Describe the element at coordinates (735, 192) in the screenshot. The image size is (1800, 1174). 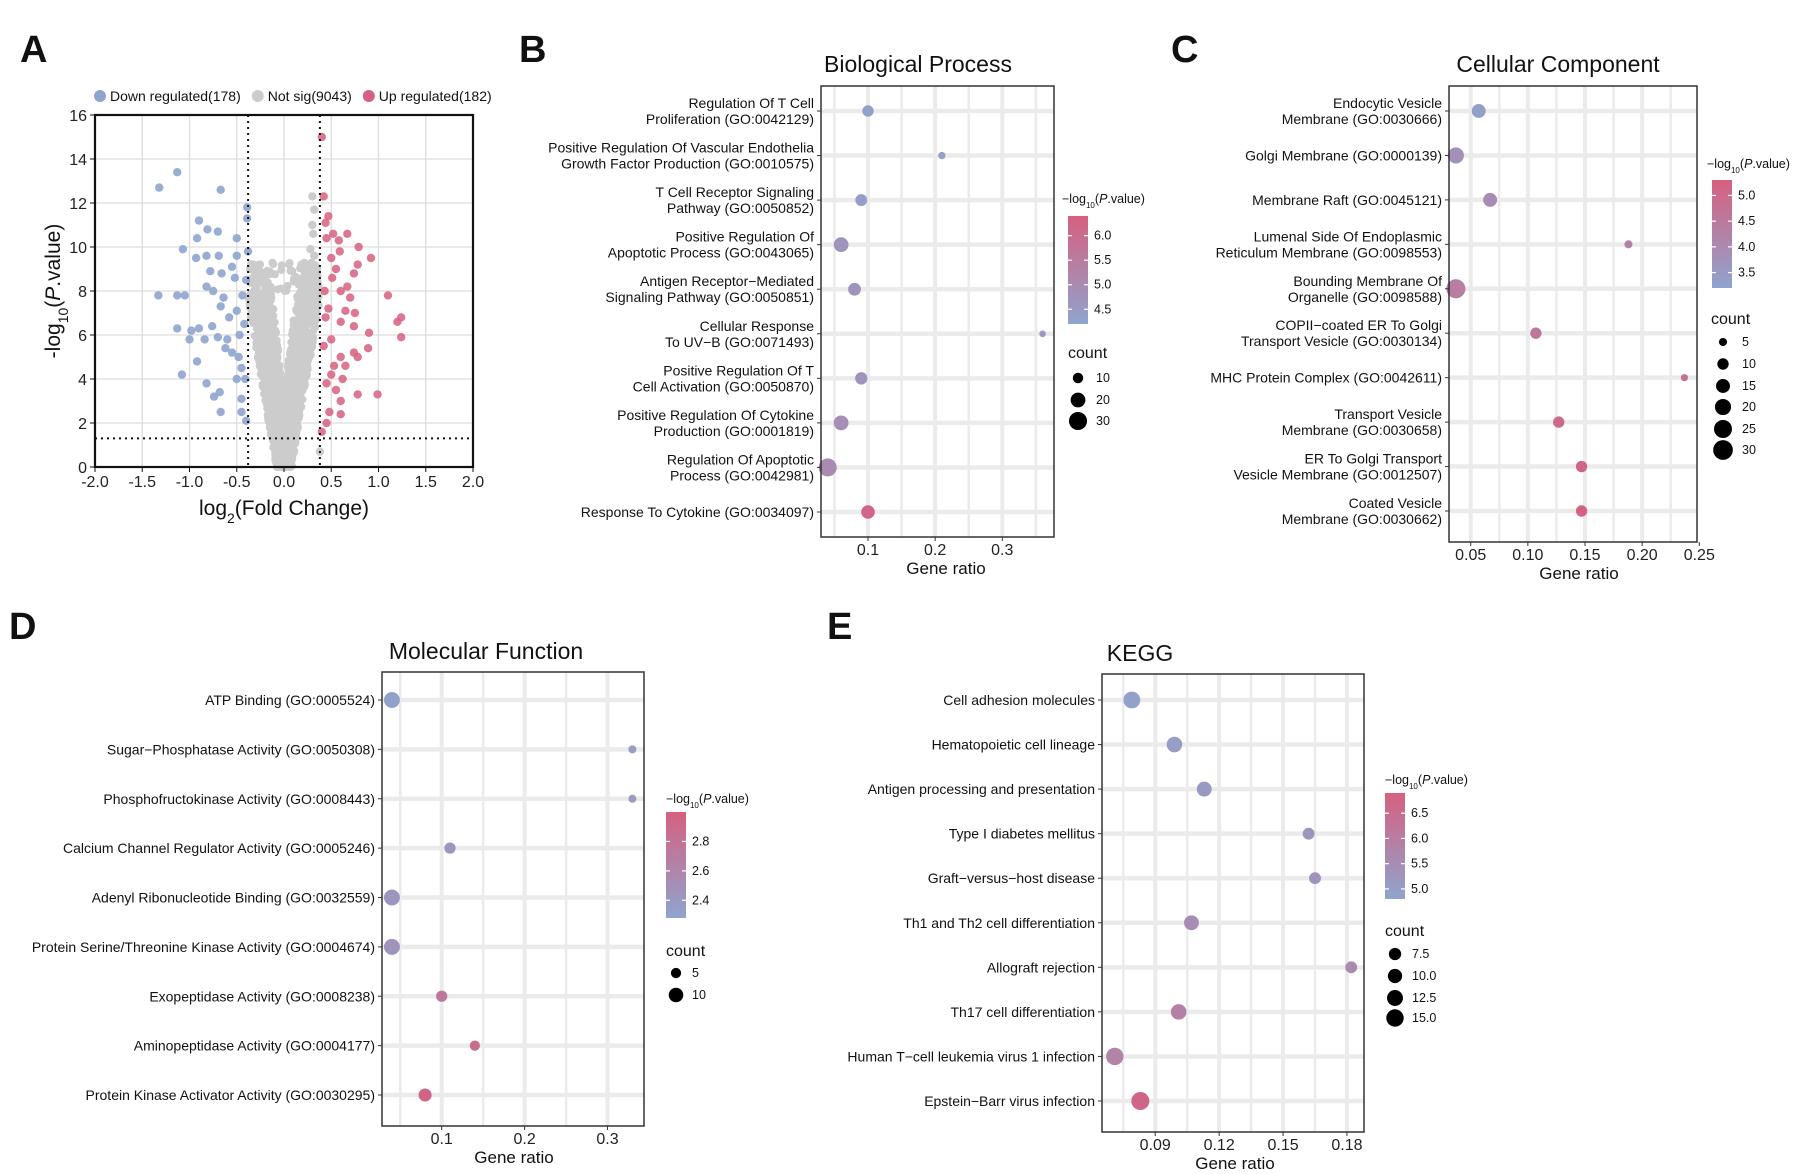
I see `term-label: T Cell Receptor Signaling` at that location.